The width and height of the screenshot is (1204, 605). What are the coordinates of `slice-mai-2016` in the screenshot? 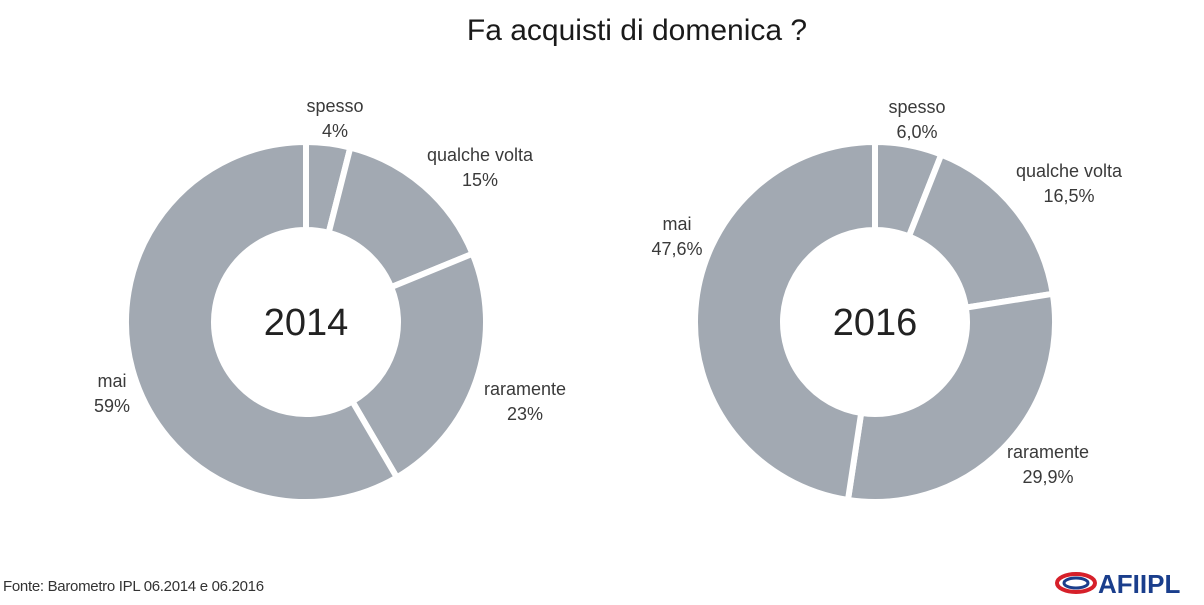 It's located at (785, 321).